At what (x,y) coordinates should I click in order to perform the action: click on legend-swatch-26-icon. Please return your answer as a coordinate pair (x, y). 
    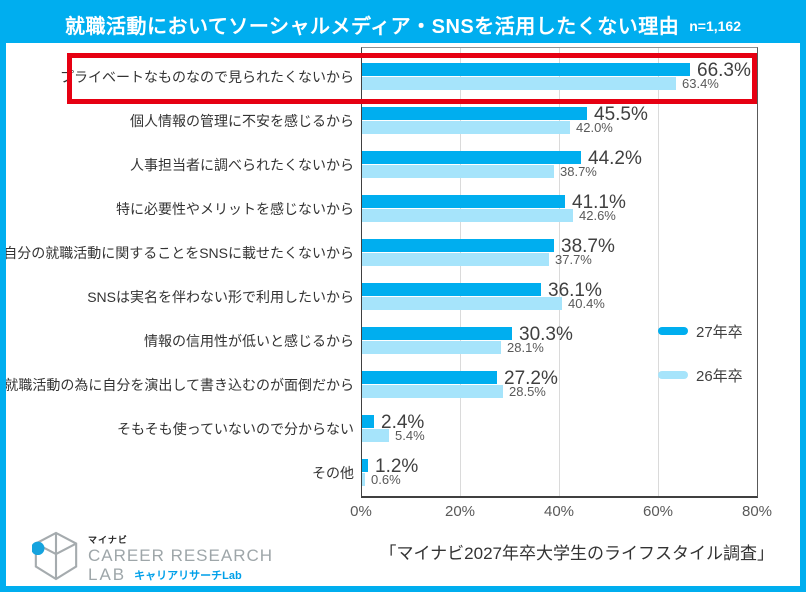
    Looking at the image, I should click on (673, 375).